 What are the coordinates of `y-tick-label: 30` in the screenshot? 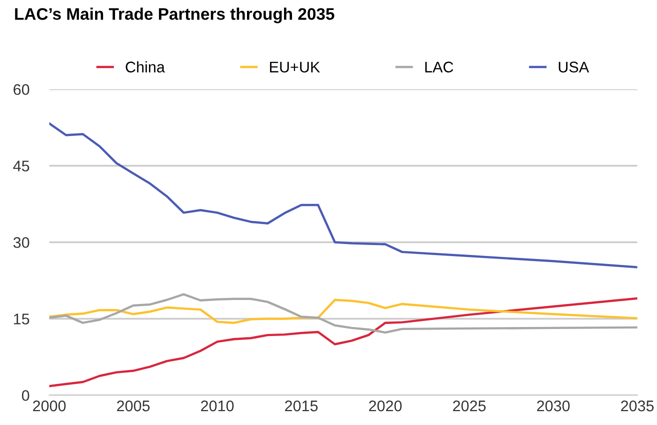 It's located at (21, 242).